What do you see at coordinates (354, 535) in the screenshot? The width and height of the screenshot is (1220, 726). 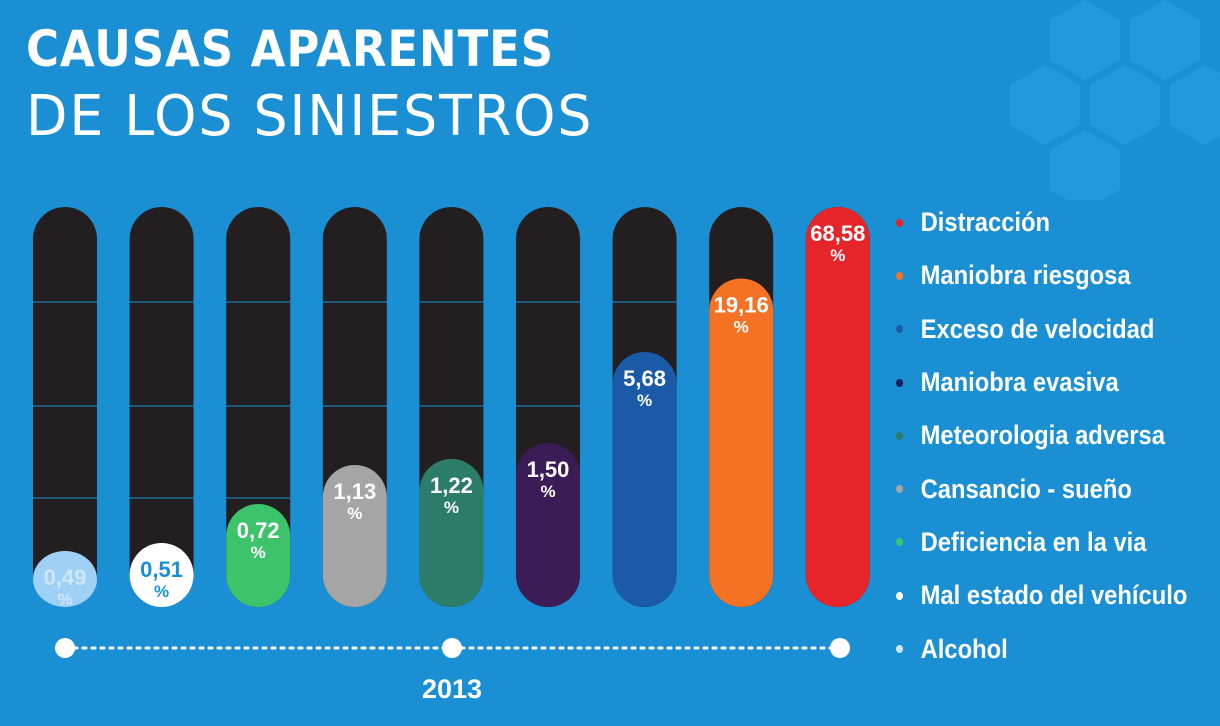 I see `bar-cansancio-sue-o` at bounding box center [354, 535].